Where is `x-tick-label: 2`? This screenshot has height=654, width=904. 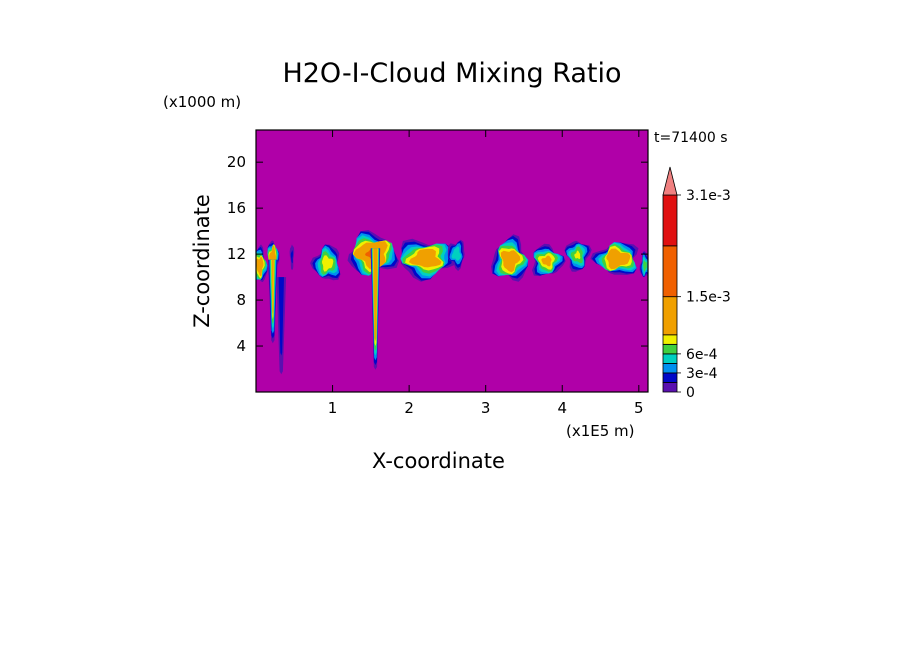
x-tick-label: 2 is located at coordinates (409, 408).